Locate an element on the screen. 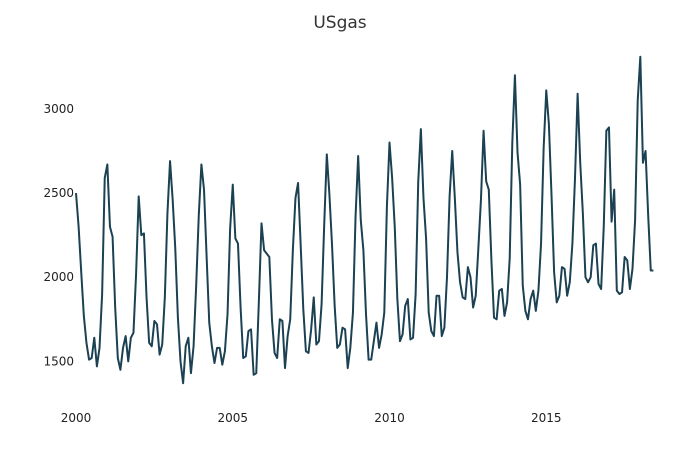  y-tick-label: 1500 is located at coordinates (58, 361).